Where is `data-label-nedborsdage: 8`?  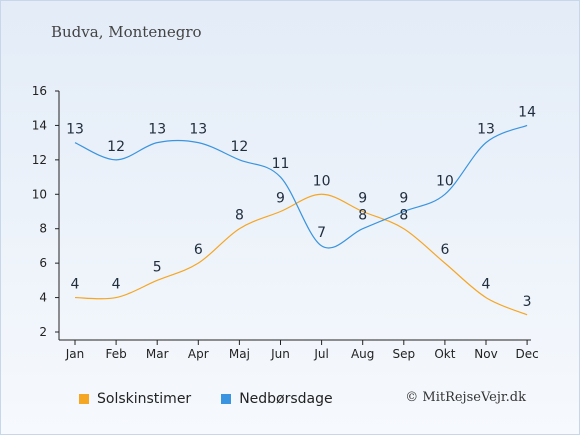 data-label-nedborsdage: 8 is located at coordinates (362, 216).